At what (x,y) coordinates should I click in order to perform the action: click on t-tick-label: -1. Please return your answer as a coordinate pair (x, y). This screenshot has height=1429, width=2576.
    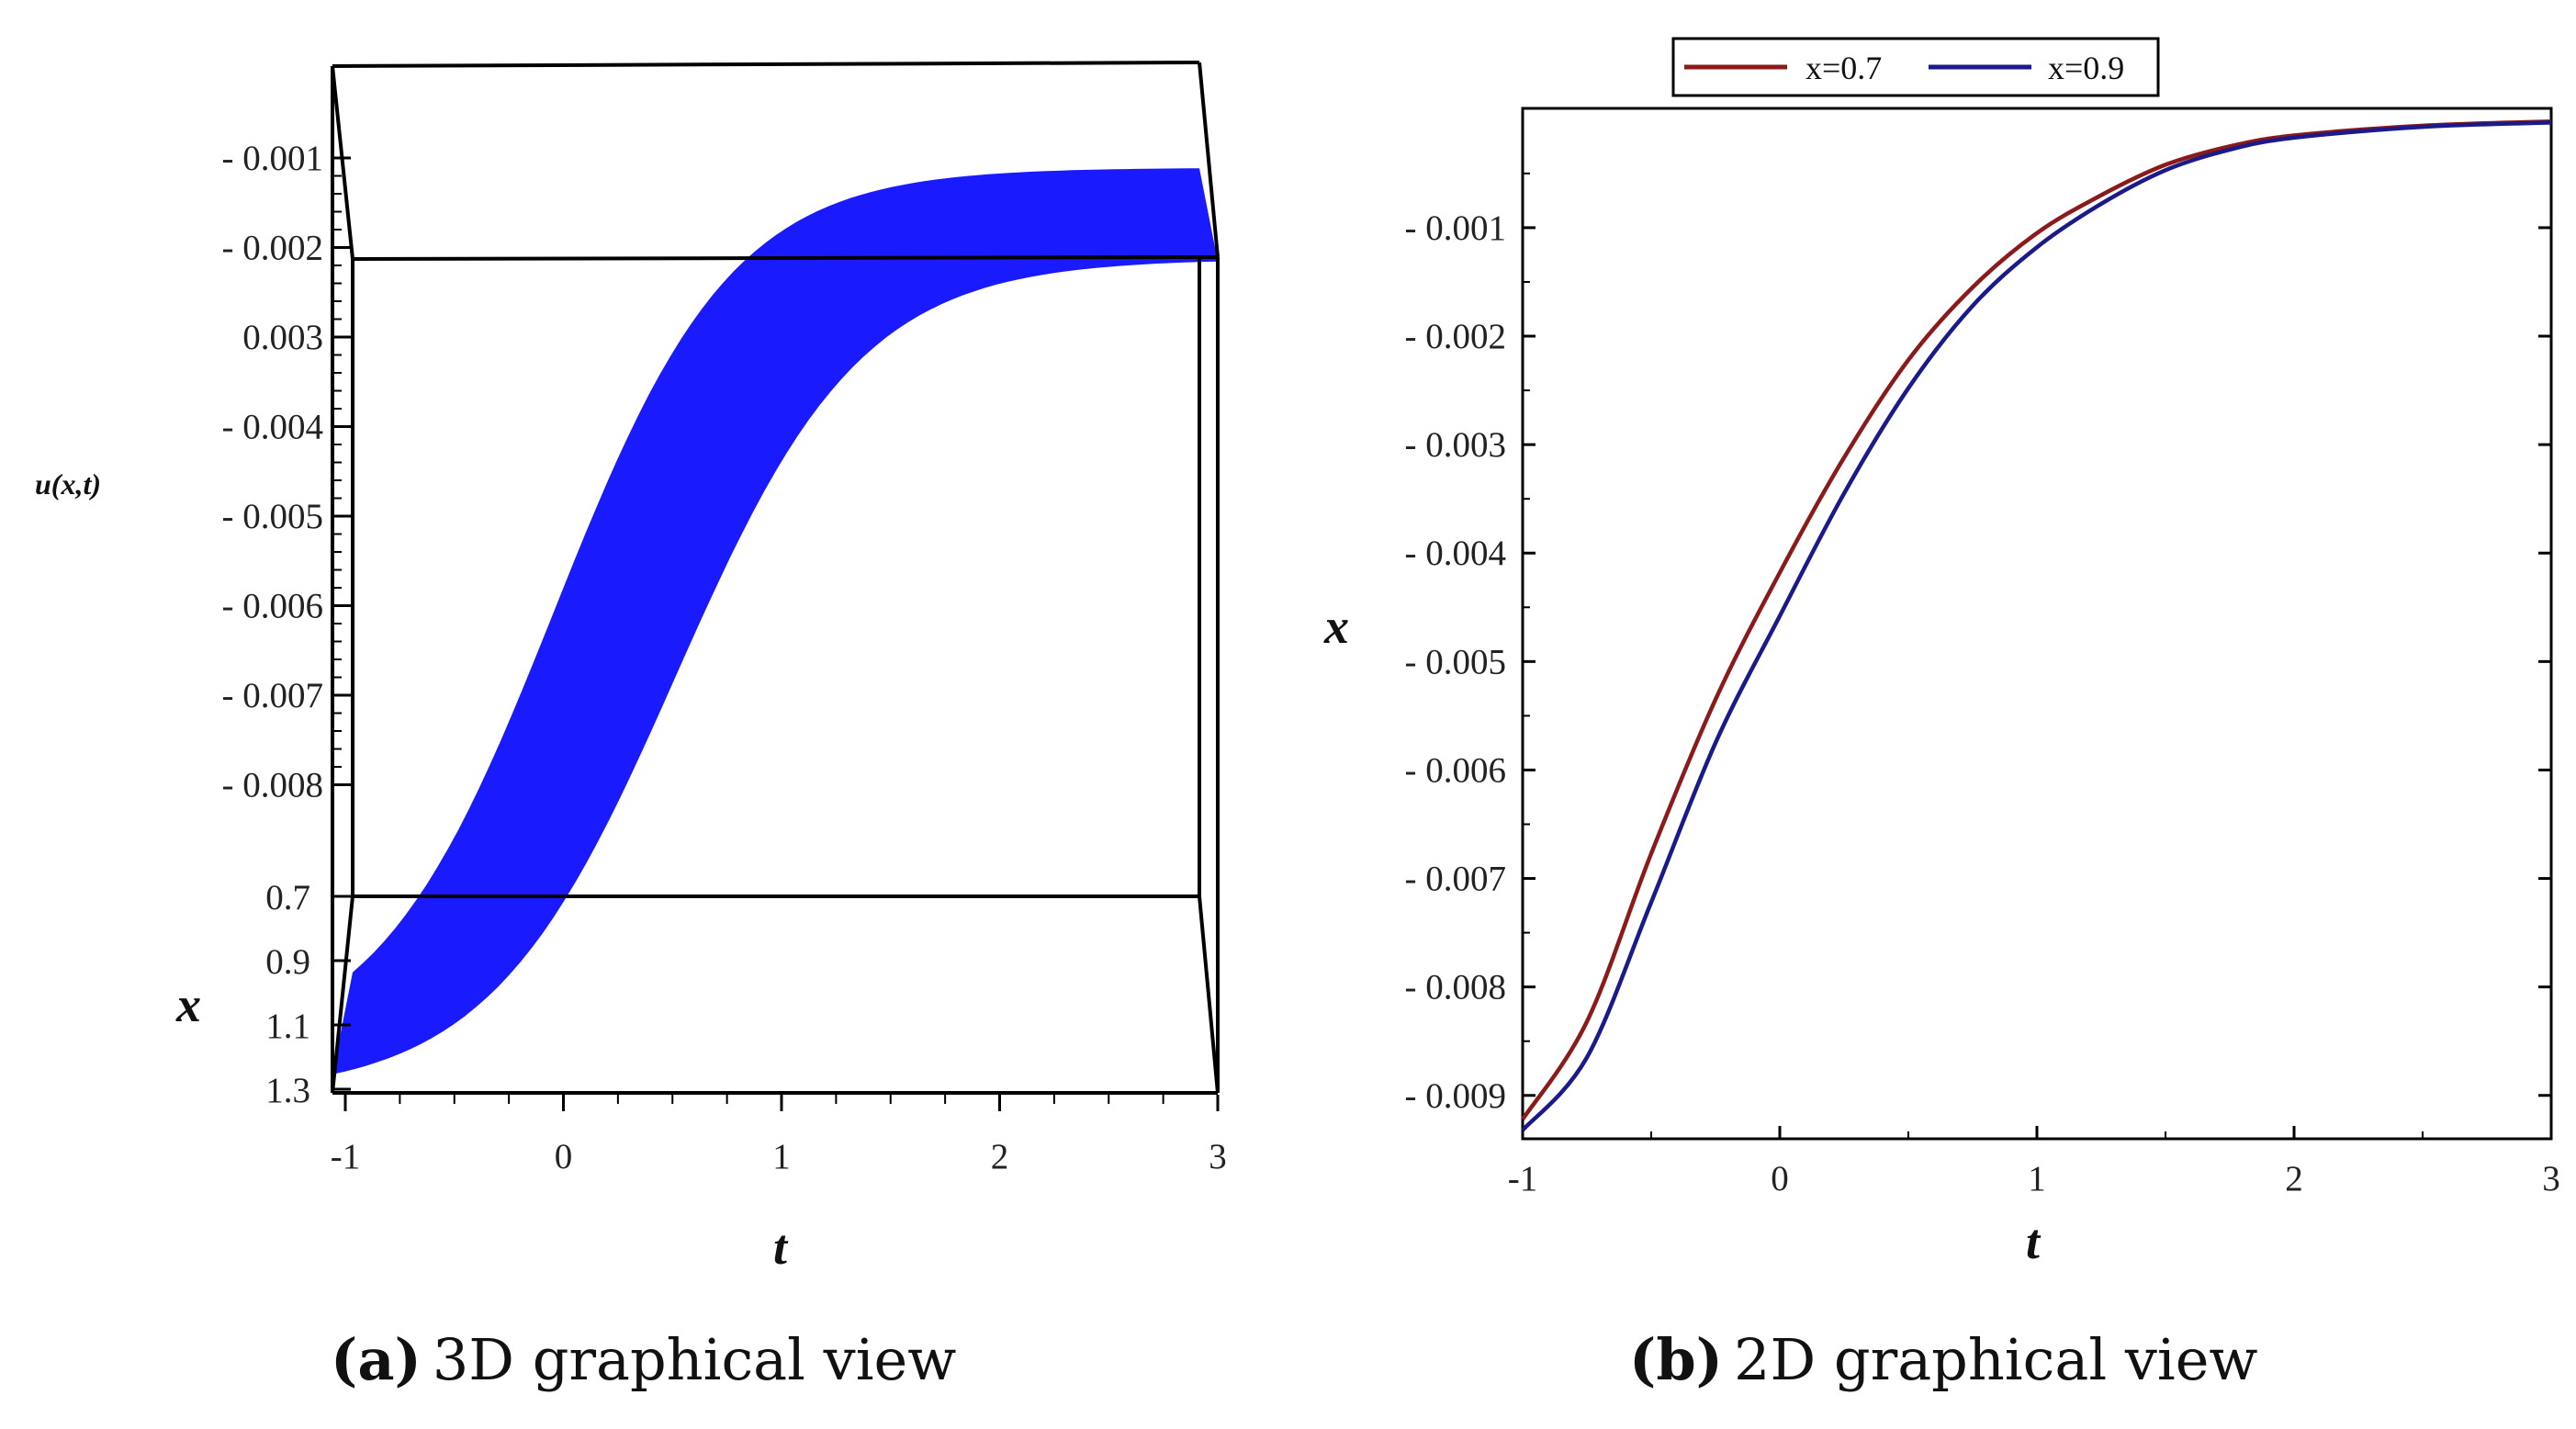
    Looking at the image, I should click on (346, 1157).